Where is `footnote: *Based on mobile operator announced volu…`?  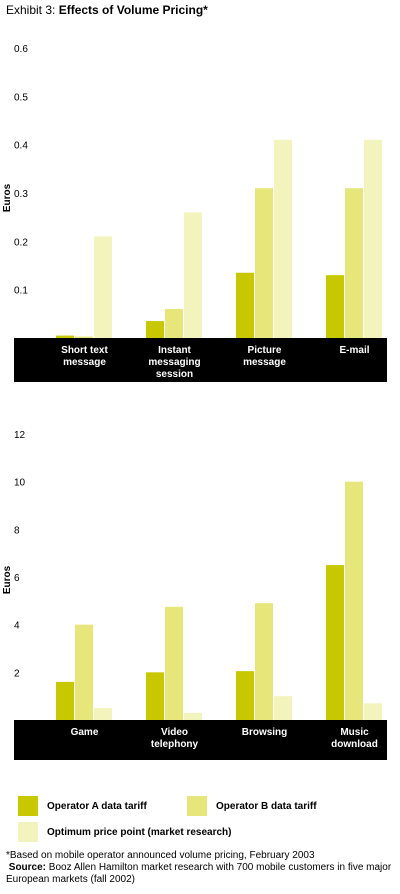 footnote: *Based on mobile operator announced volu… is located at coordinates (160, 855).